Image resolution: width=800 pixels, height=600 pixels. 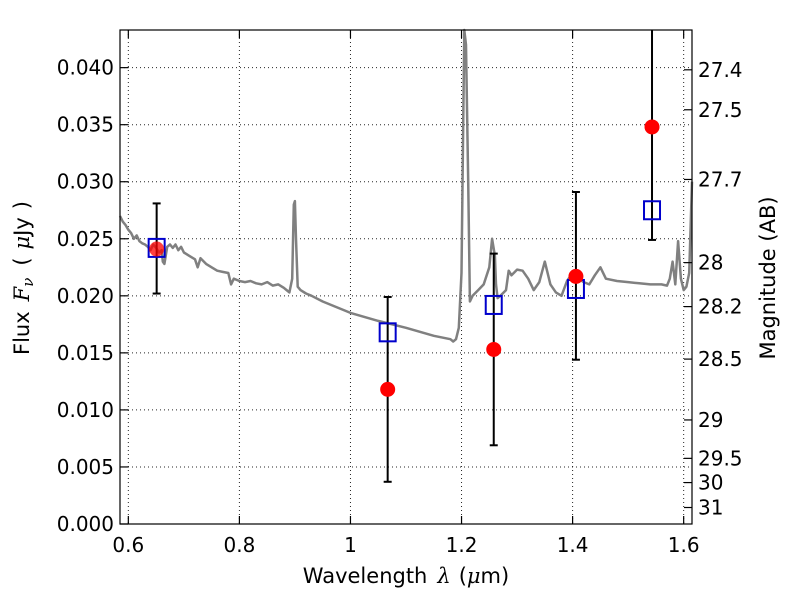 I want to click on y-tick-label: 0.020, so click(x=85, y=296).